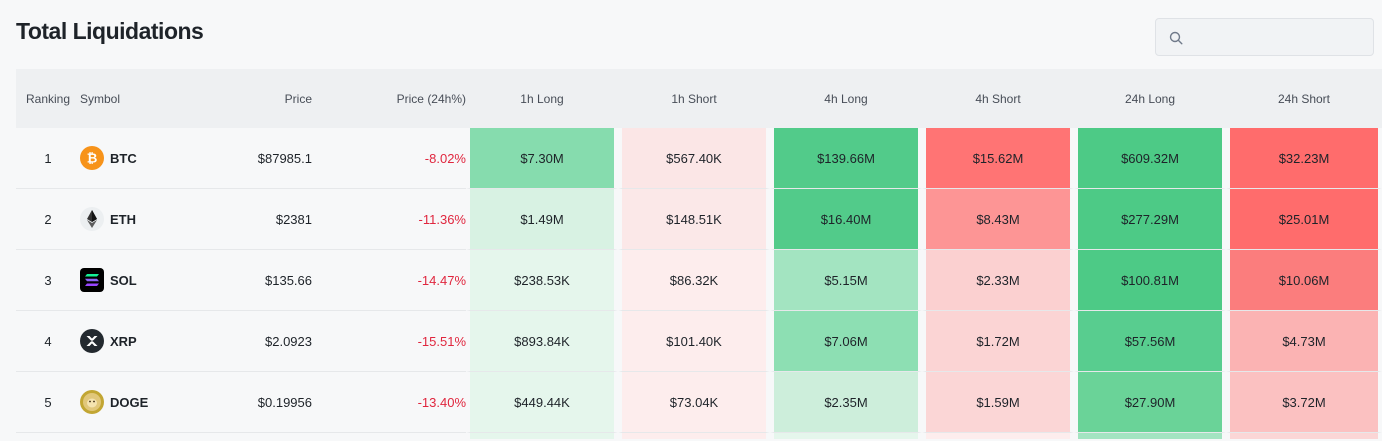 This screenshot has height=441, width=1382. What do you see at coordinates (542, 219) in the screenshot?
I see `1h-long-cell: $1.49M` at bounding box center [542, 219].